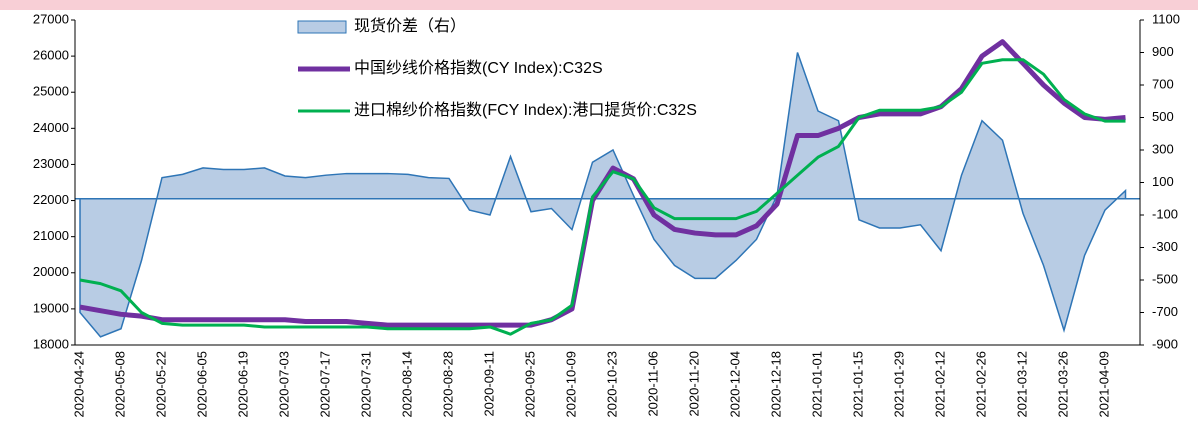 This screenshot has width=1198, height=446. I want to click on legend-swatch, so click(322, 27).